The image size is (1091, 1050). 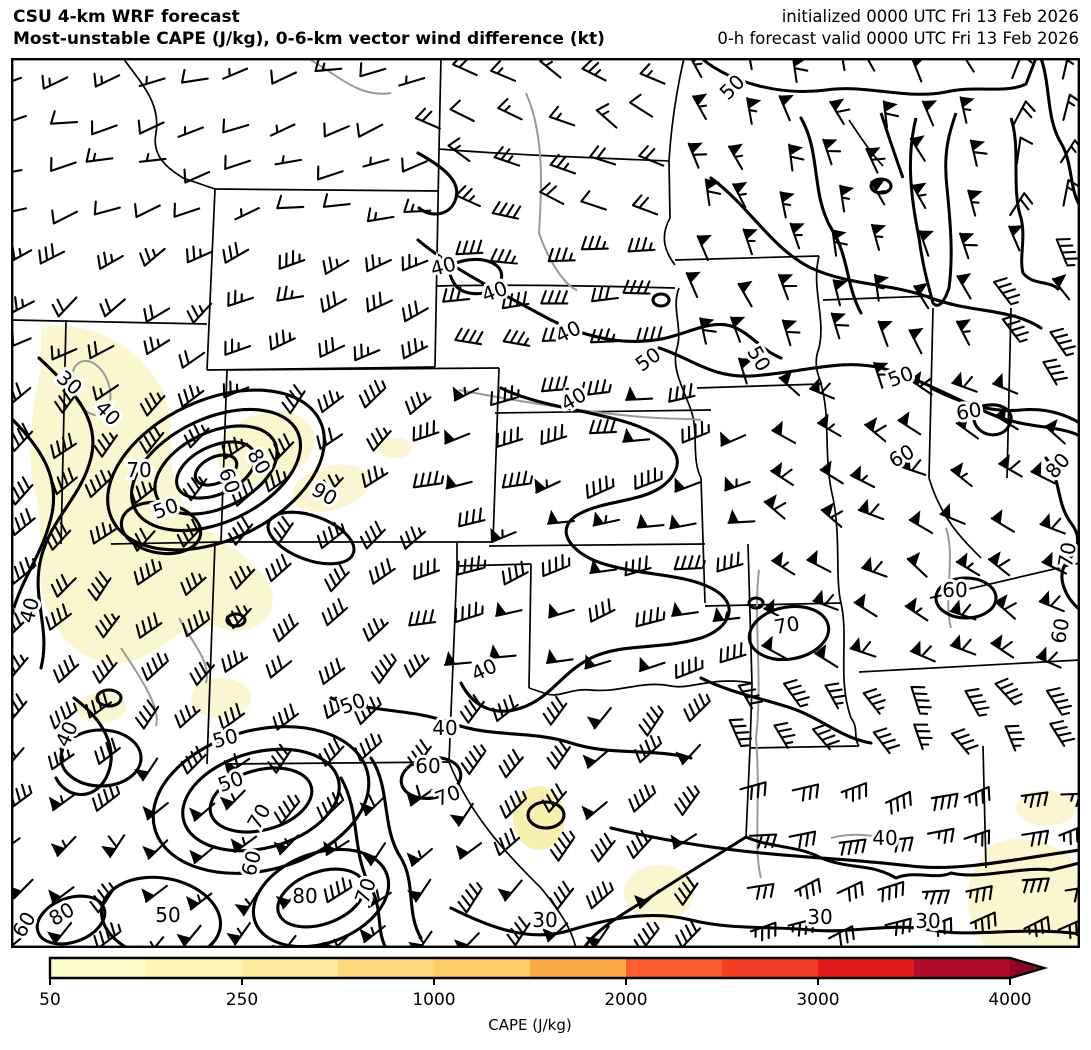 What do you see at coordinates (126, 17) in the screenshot?
I see `product-title: CSU 4-km WRF forecast` at bounding box center [126, 17].